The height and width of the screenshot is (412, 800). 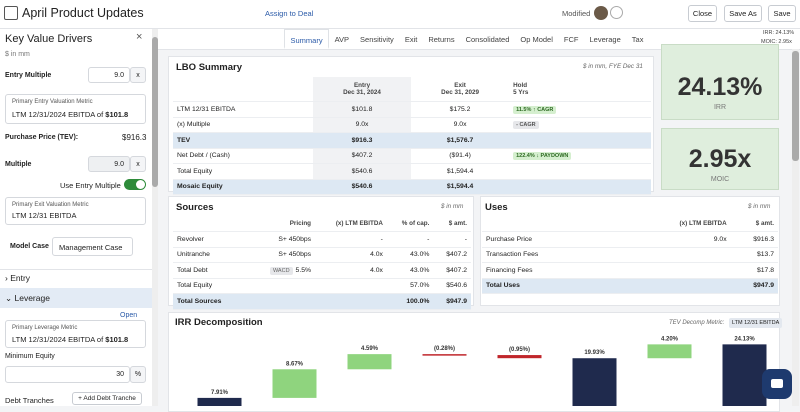 I want to click on section, so click(x=76, y=278).